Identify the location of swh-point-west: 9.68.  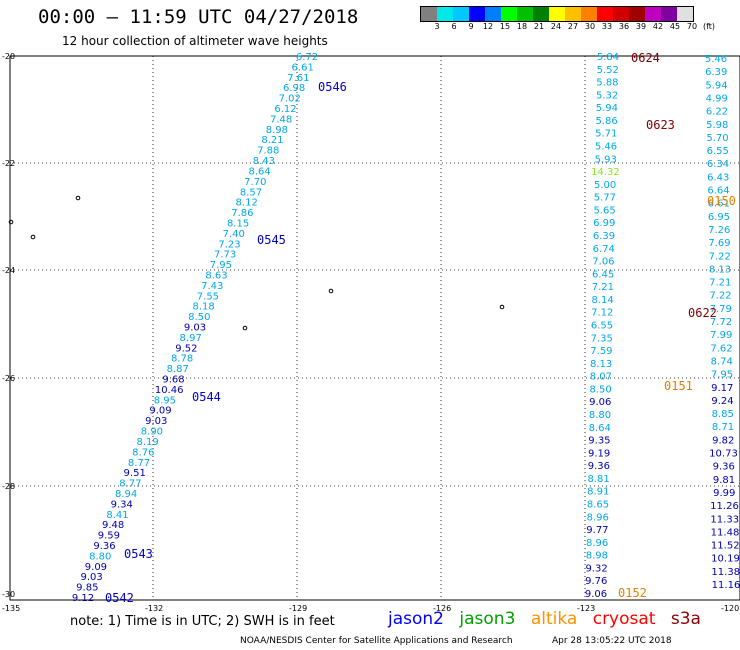
(173, 380).